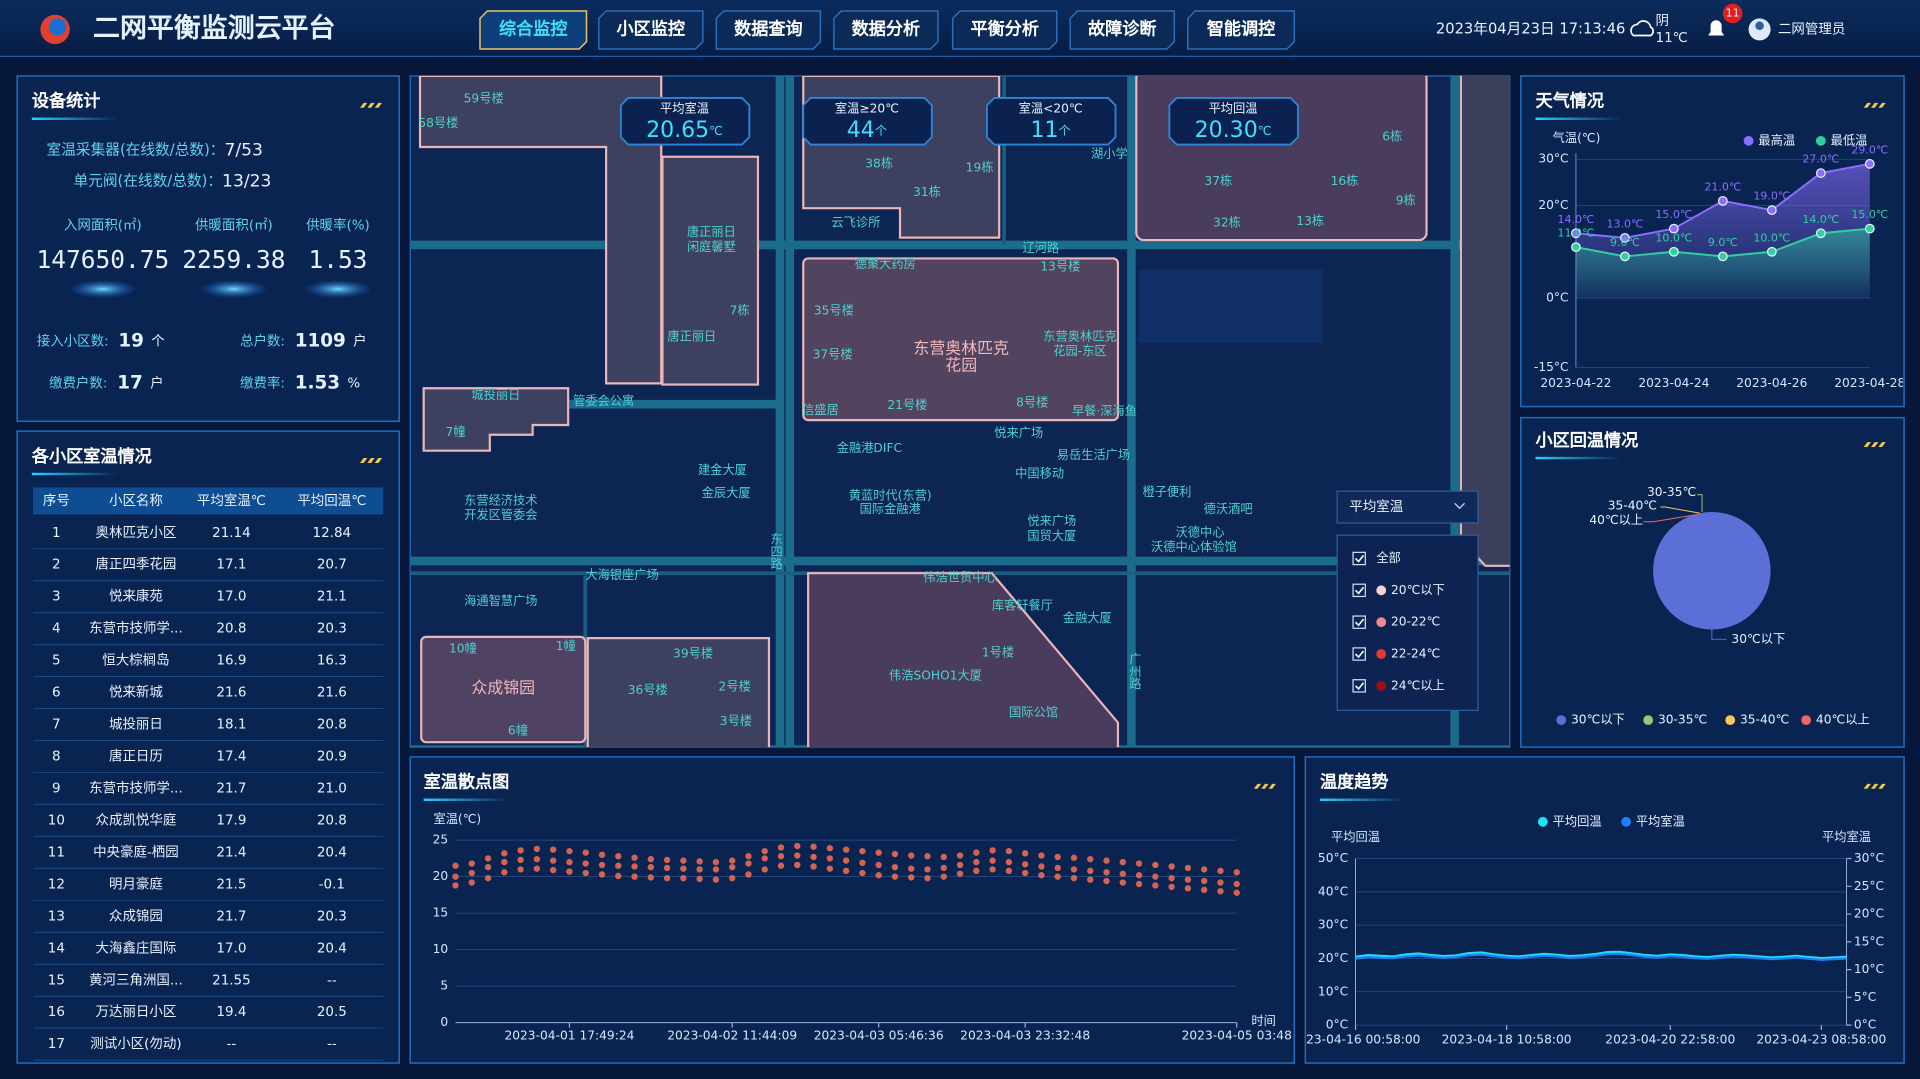  I want to click on panel, so click(208, 747).